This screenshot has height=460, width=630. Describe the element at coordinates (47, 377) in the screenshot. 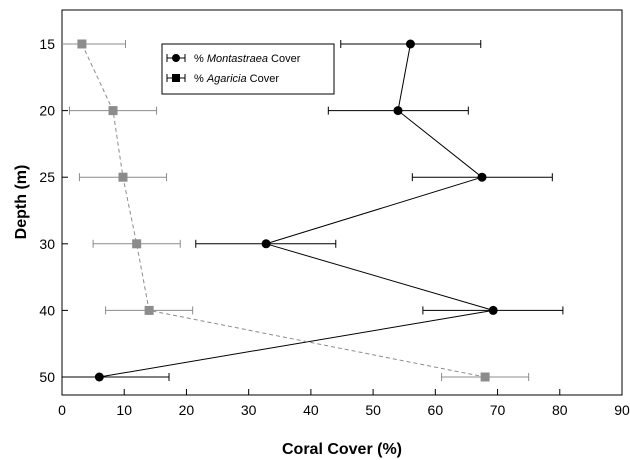

I see `y-tick-label: 50` at that location.